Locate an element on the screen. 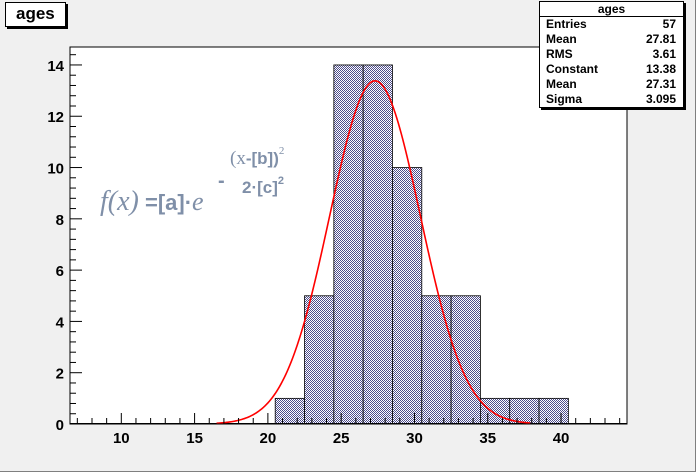  stats-label: RMS is located at coordinates (559, 54).